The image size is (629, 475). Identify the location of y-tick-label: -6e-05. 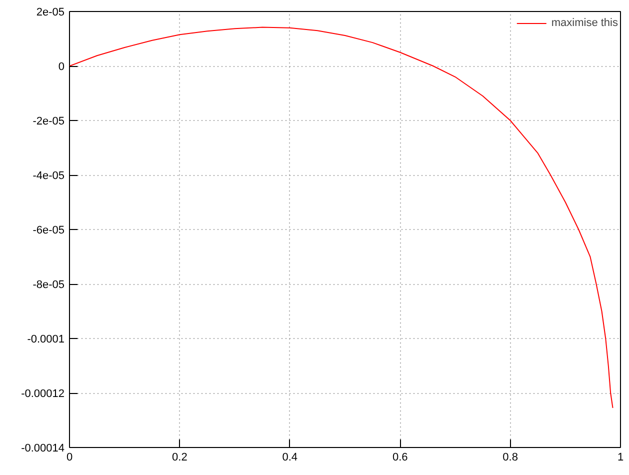
(48, 230).